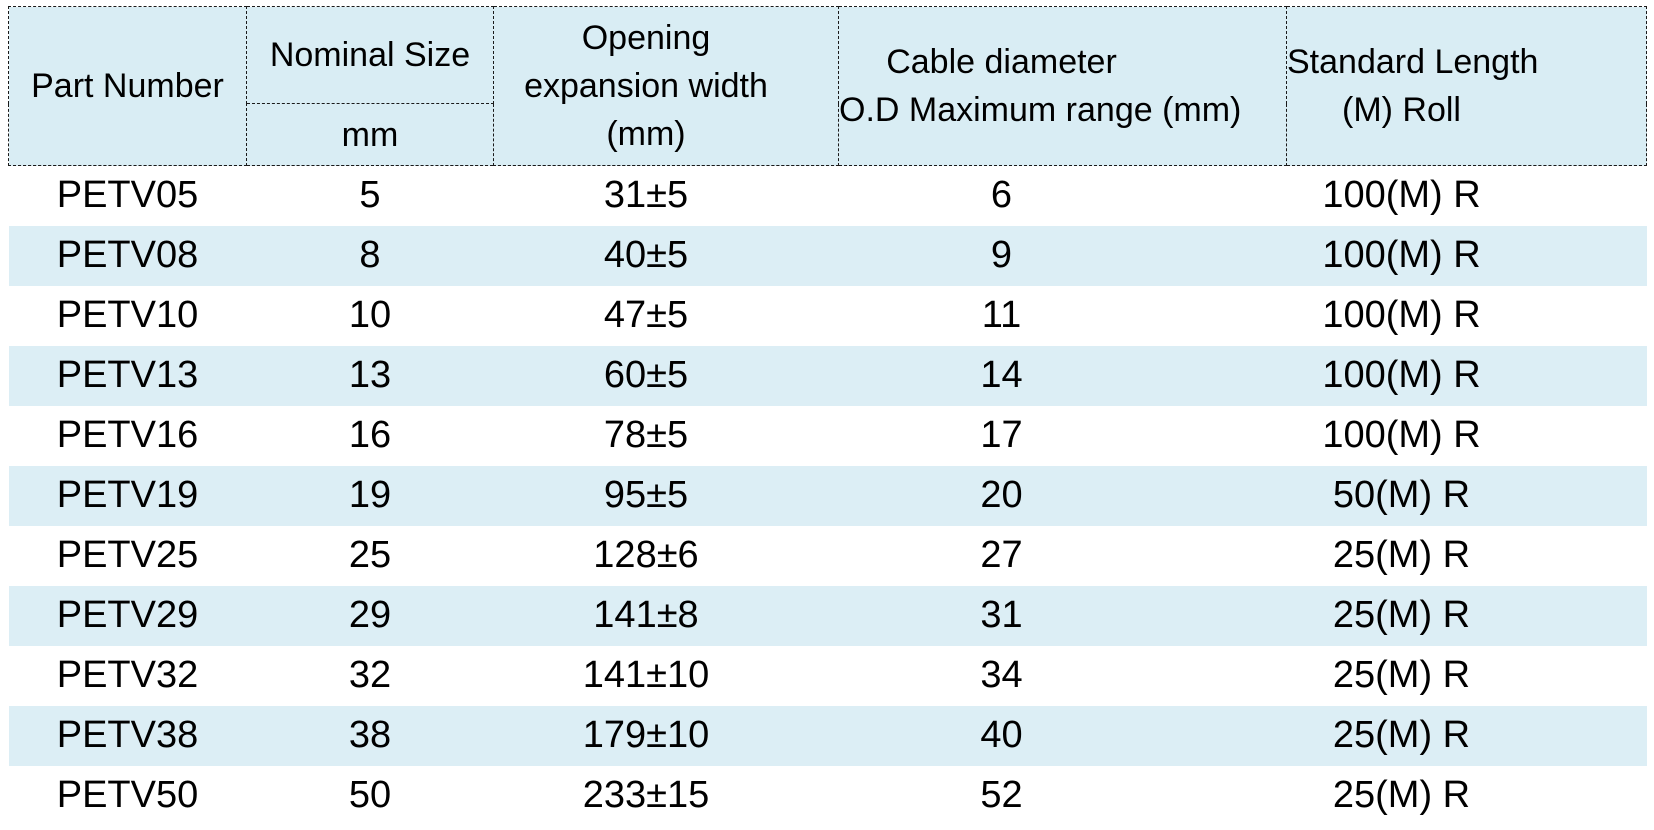 Image resolution: width=1654 pixels, height=830 pixels. I want to click on cell-part-number: PETV08, so click(127, 255).